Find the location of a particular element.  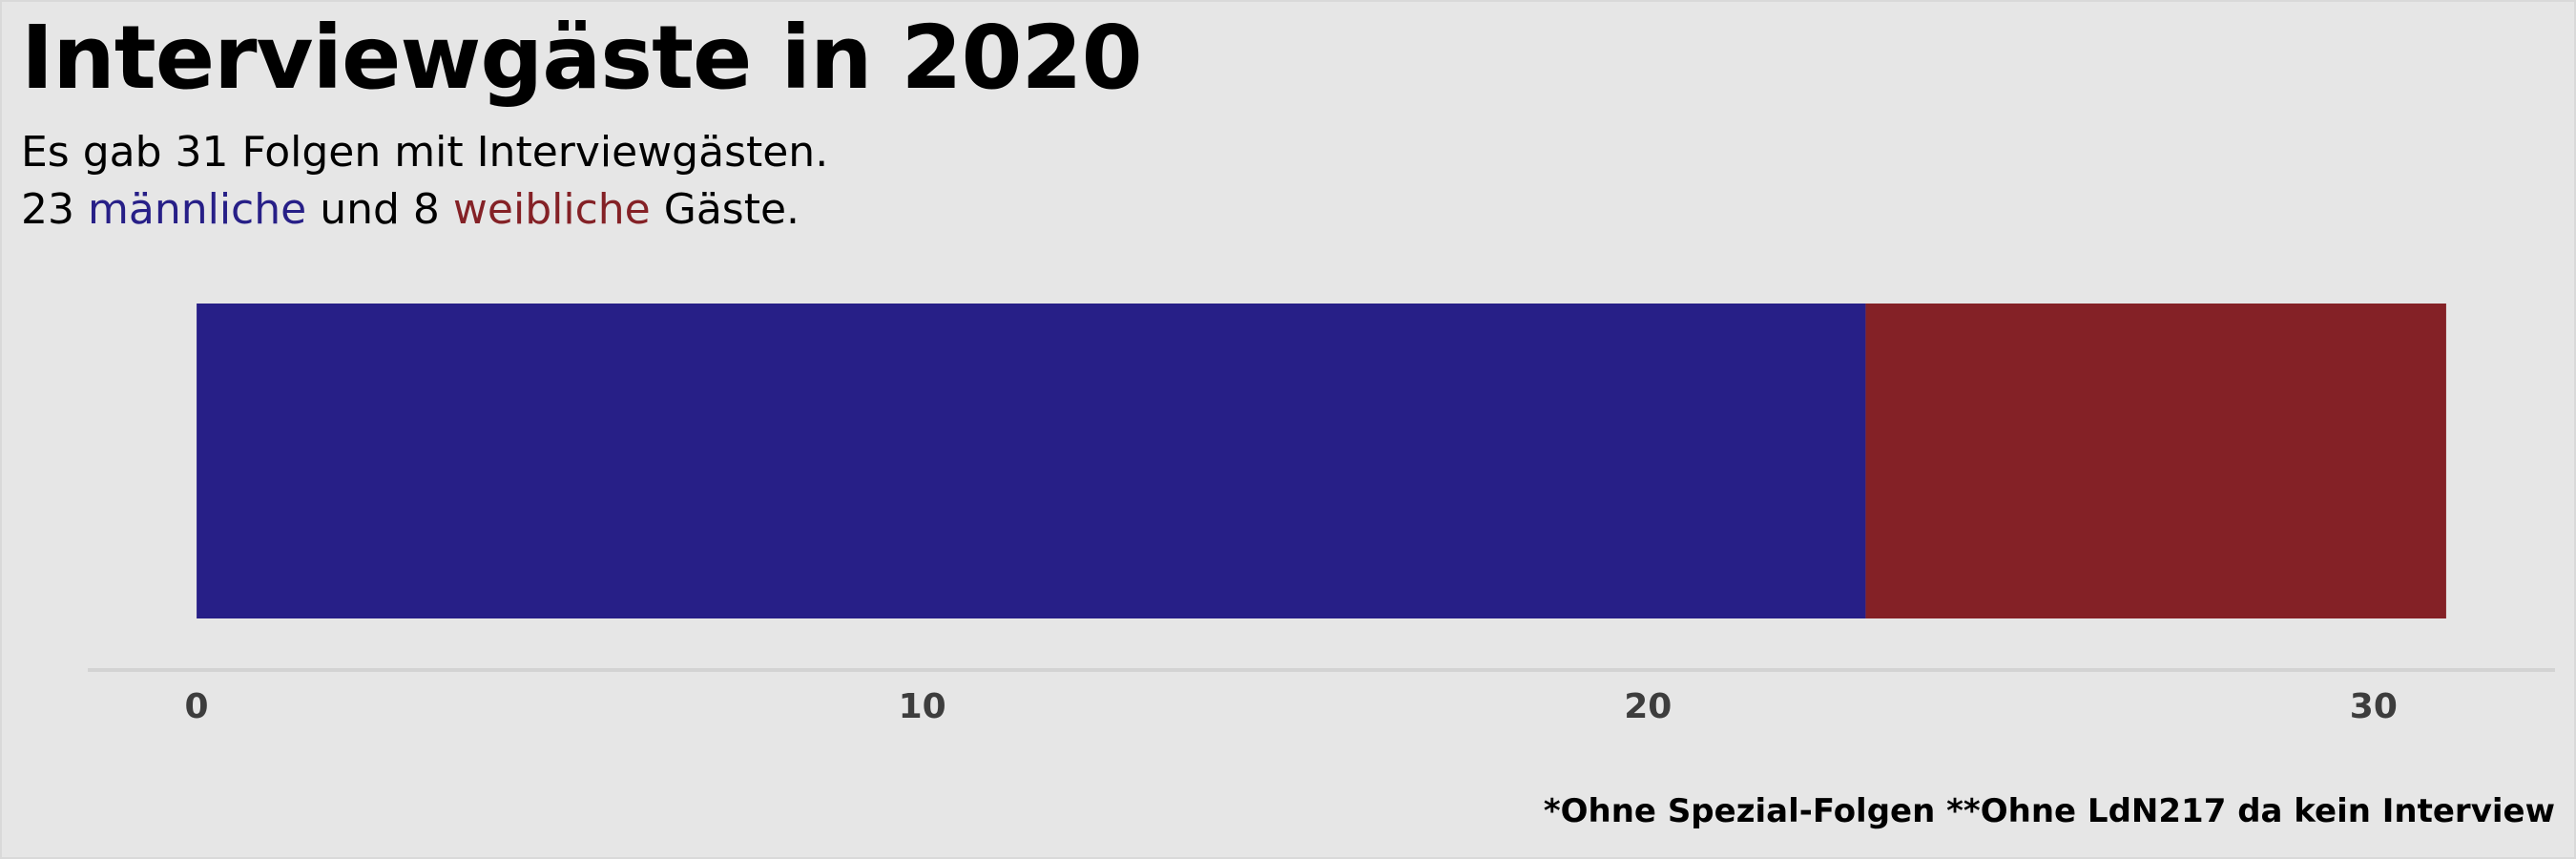

female-label: weibliche is located at coordinates (551, 209).